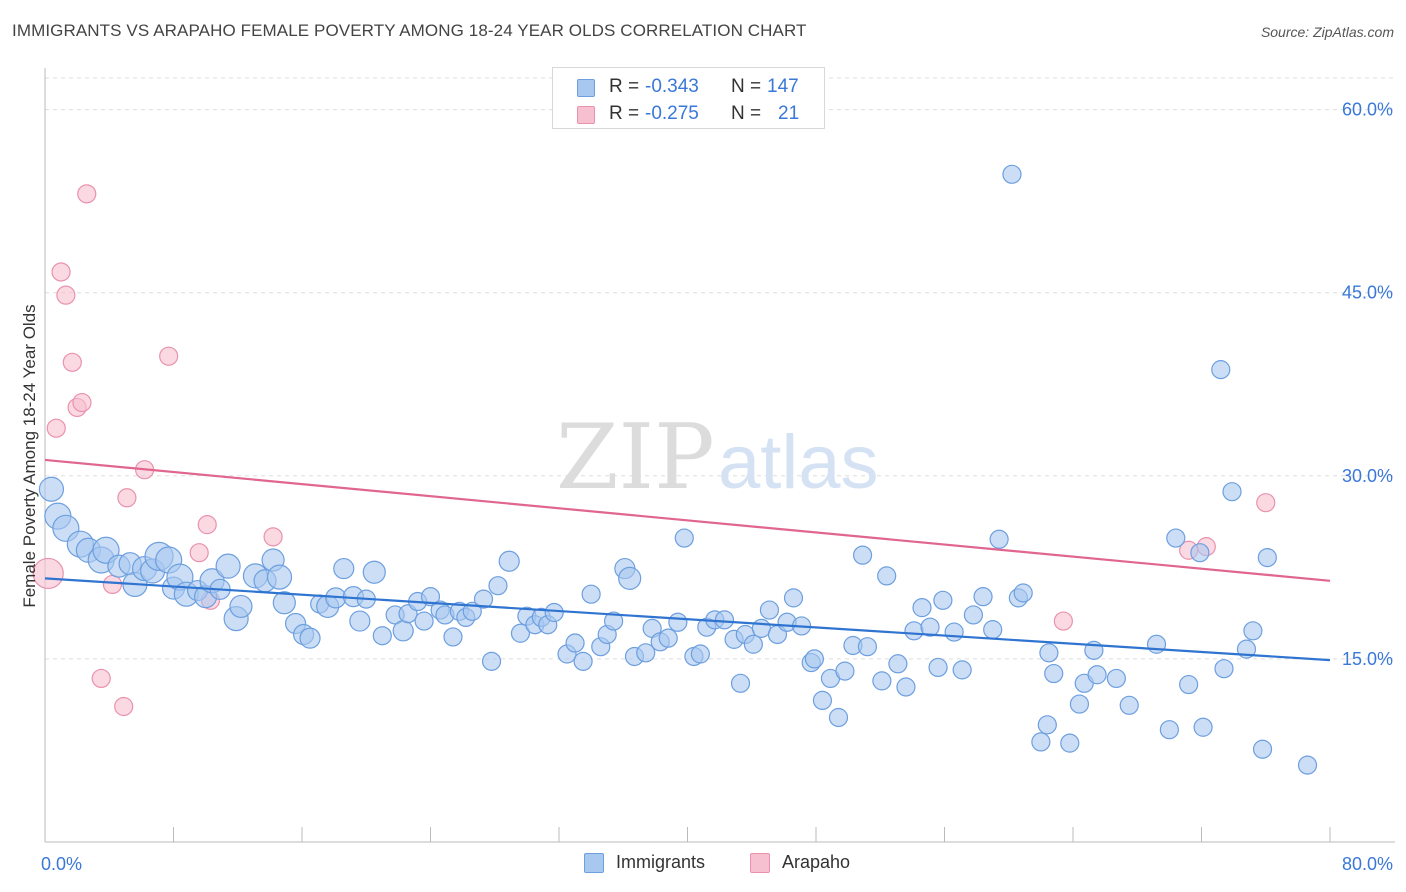 The width and height of the screenshot is (1406, 892). I want to click on watermark: ZIP atlas, so click(717, 457).